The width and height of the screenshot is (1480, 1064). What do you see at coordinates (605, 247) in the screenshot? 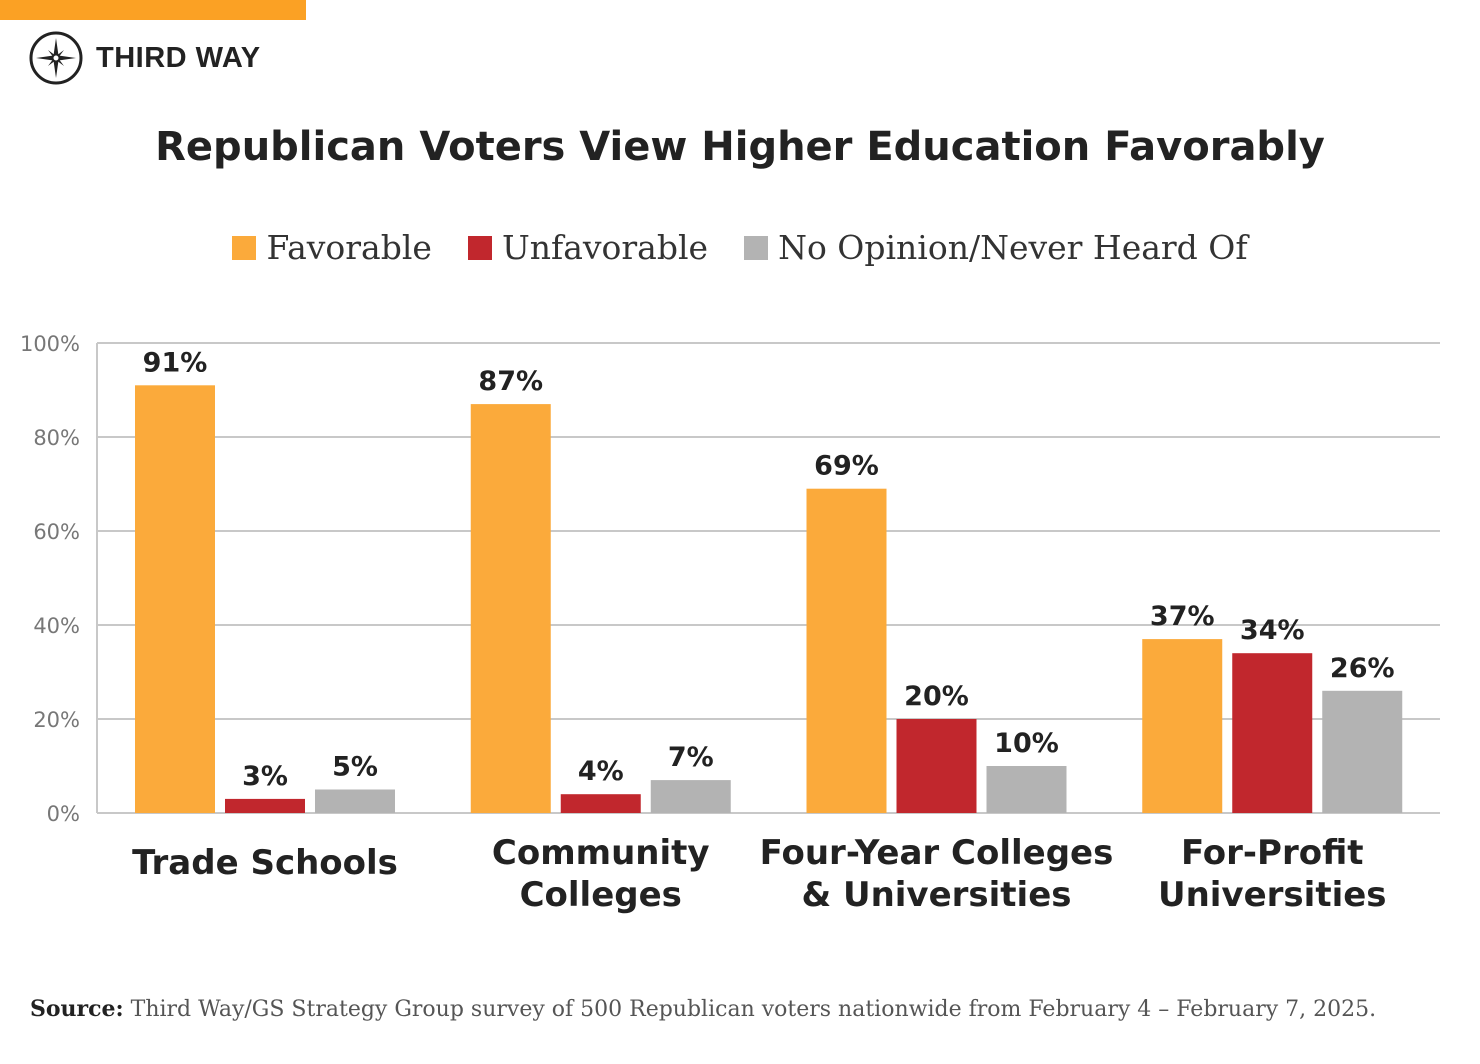
I see `legend-label: Unfavorable` at bounding box center [605, 247].